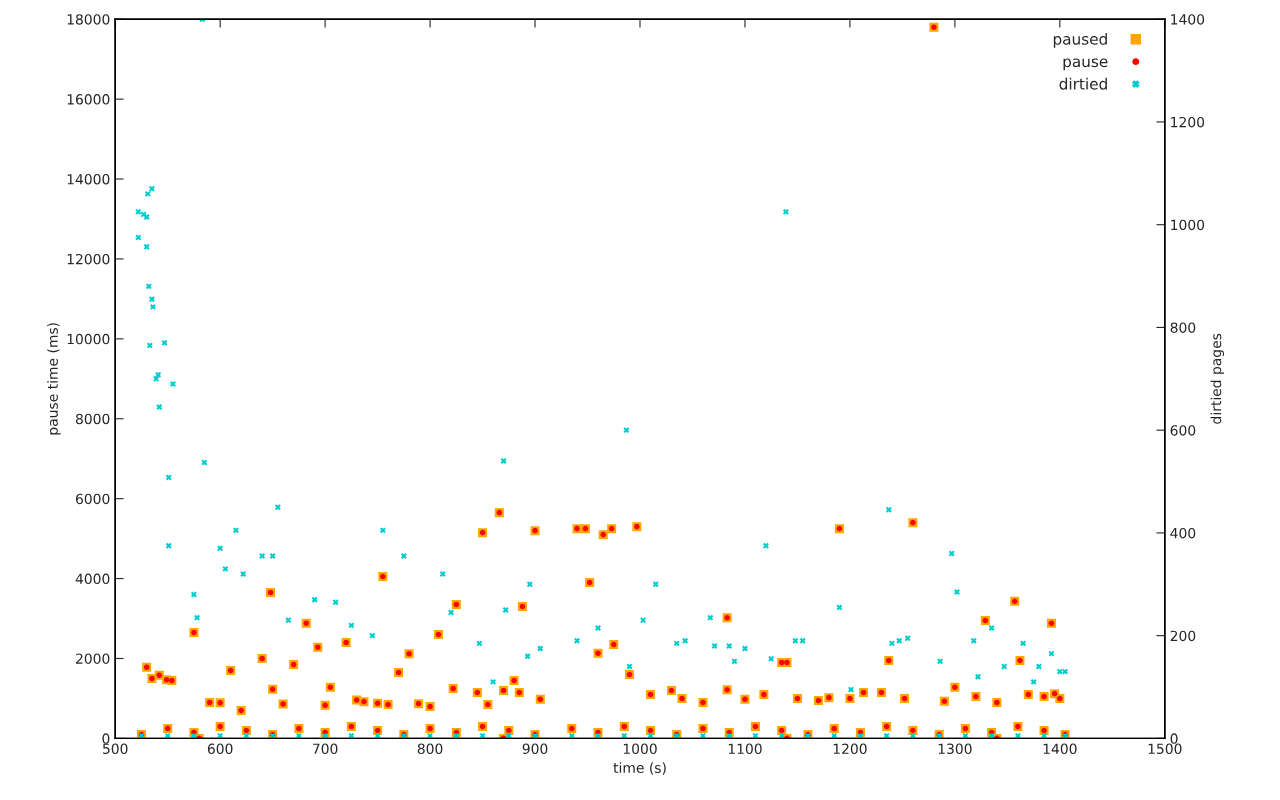 Image resolution: width=1280 pixels, height=800 pixels. I want to click on x-tick-label: 1400, so click(1060, 749).